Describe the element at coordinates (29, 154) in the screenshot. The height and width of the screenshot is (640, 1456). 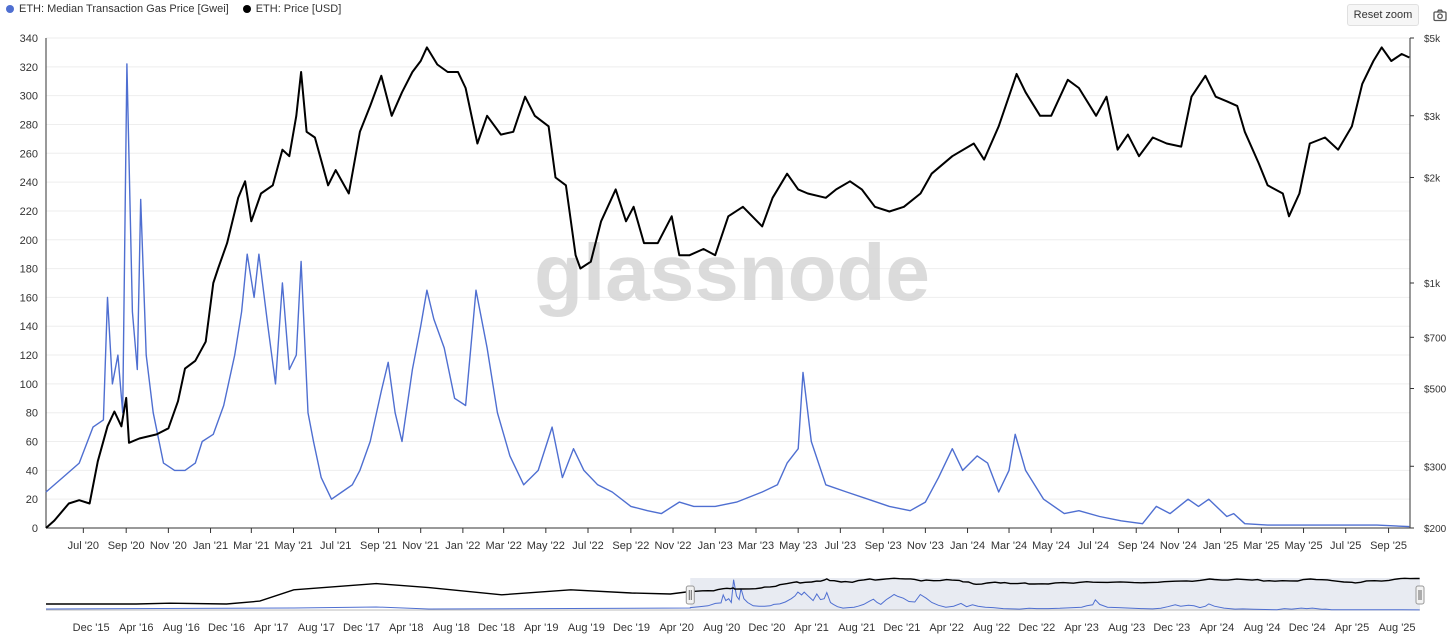
I see `y-left-tick-label: 260` at that location.